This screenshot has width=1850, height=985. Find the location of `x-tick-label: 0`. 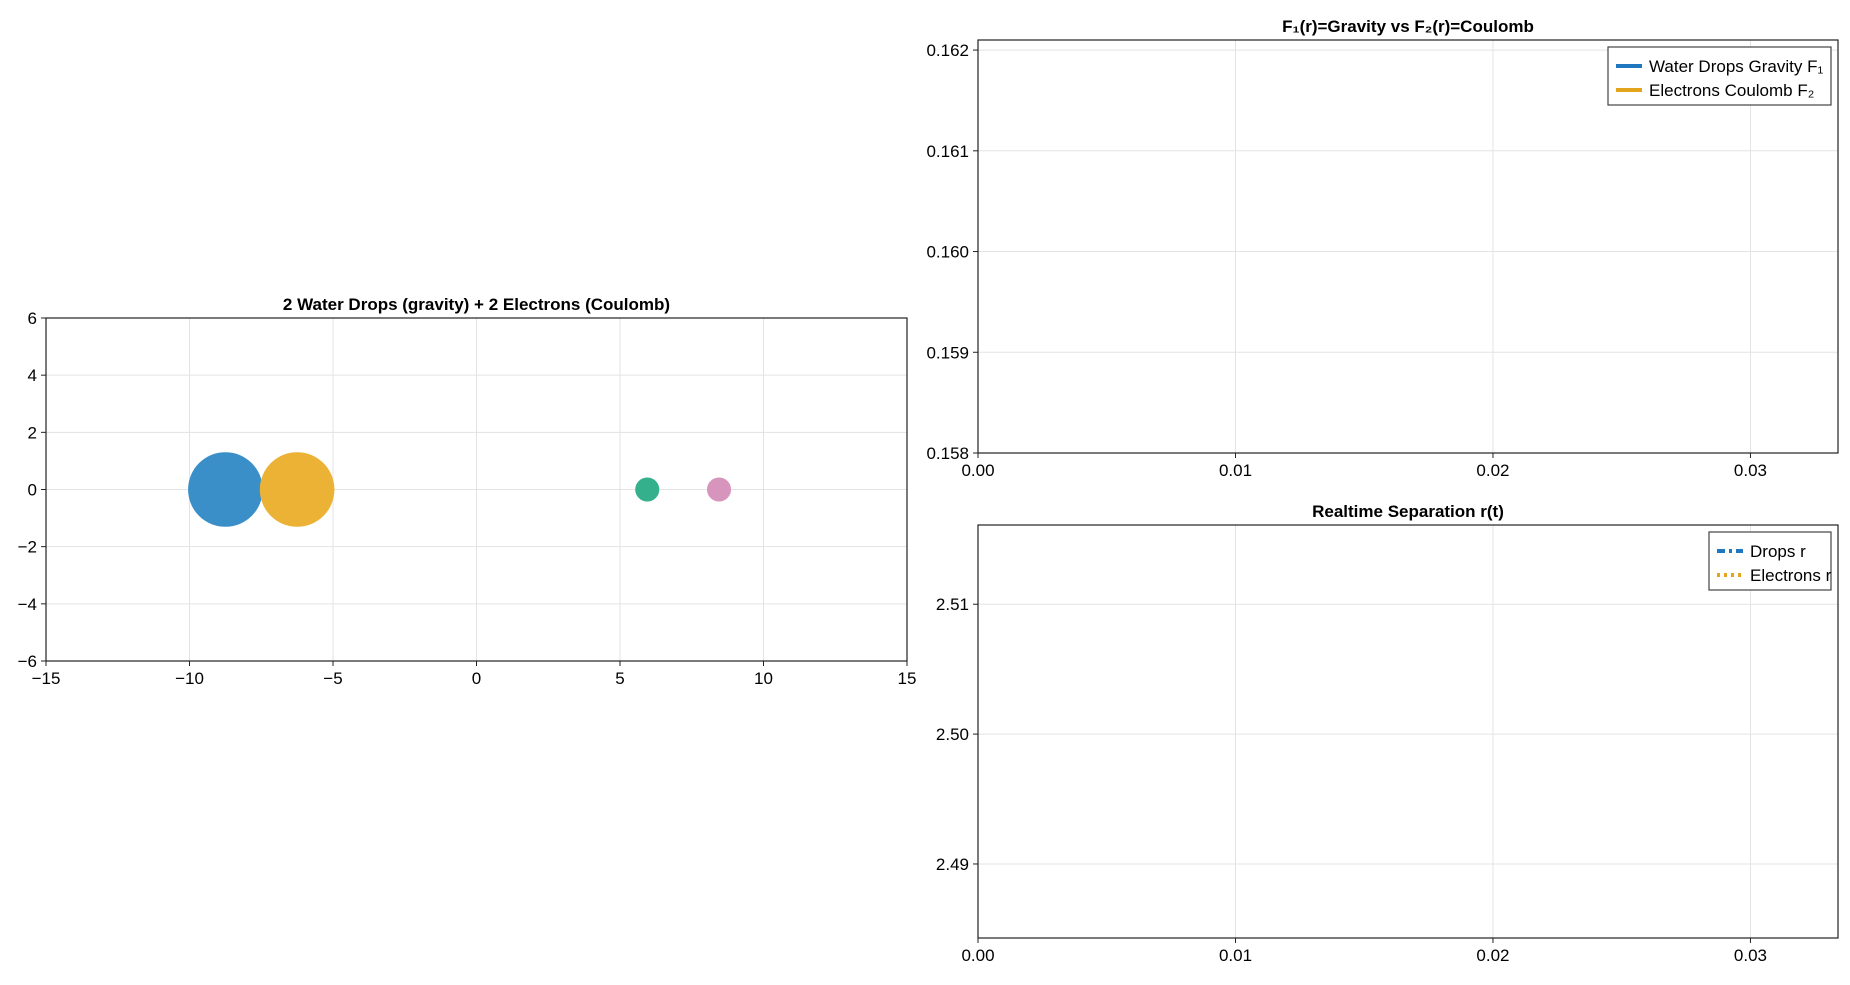

x-tick-label: 0 is located at coordinates (476, 678).